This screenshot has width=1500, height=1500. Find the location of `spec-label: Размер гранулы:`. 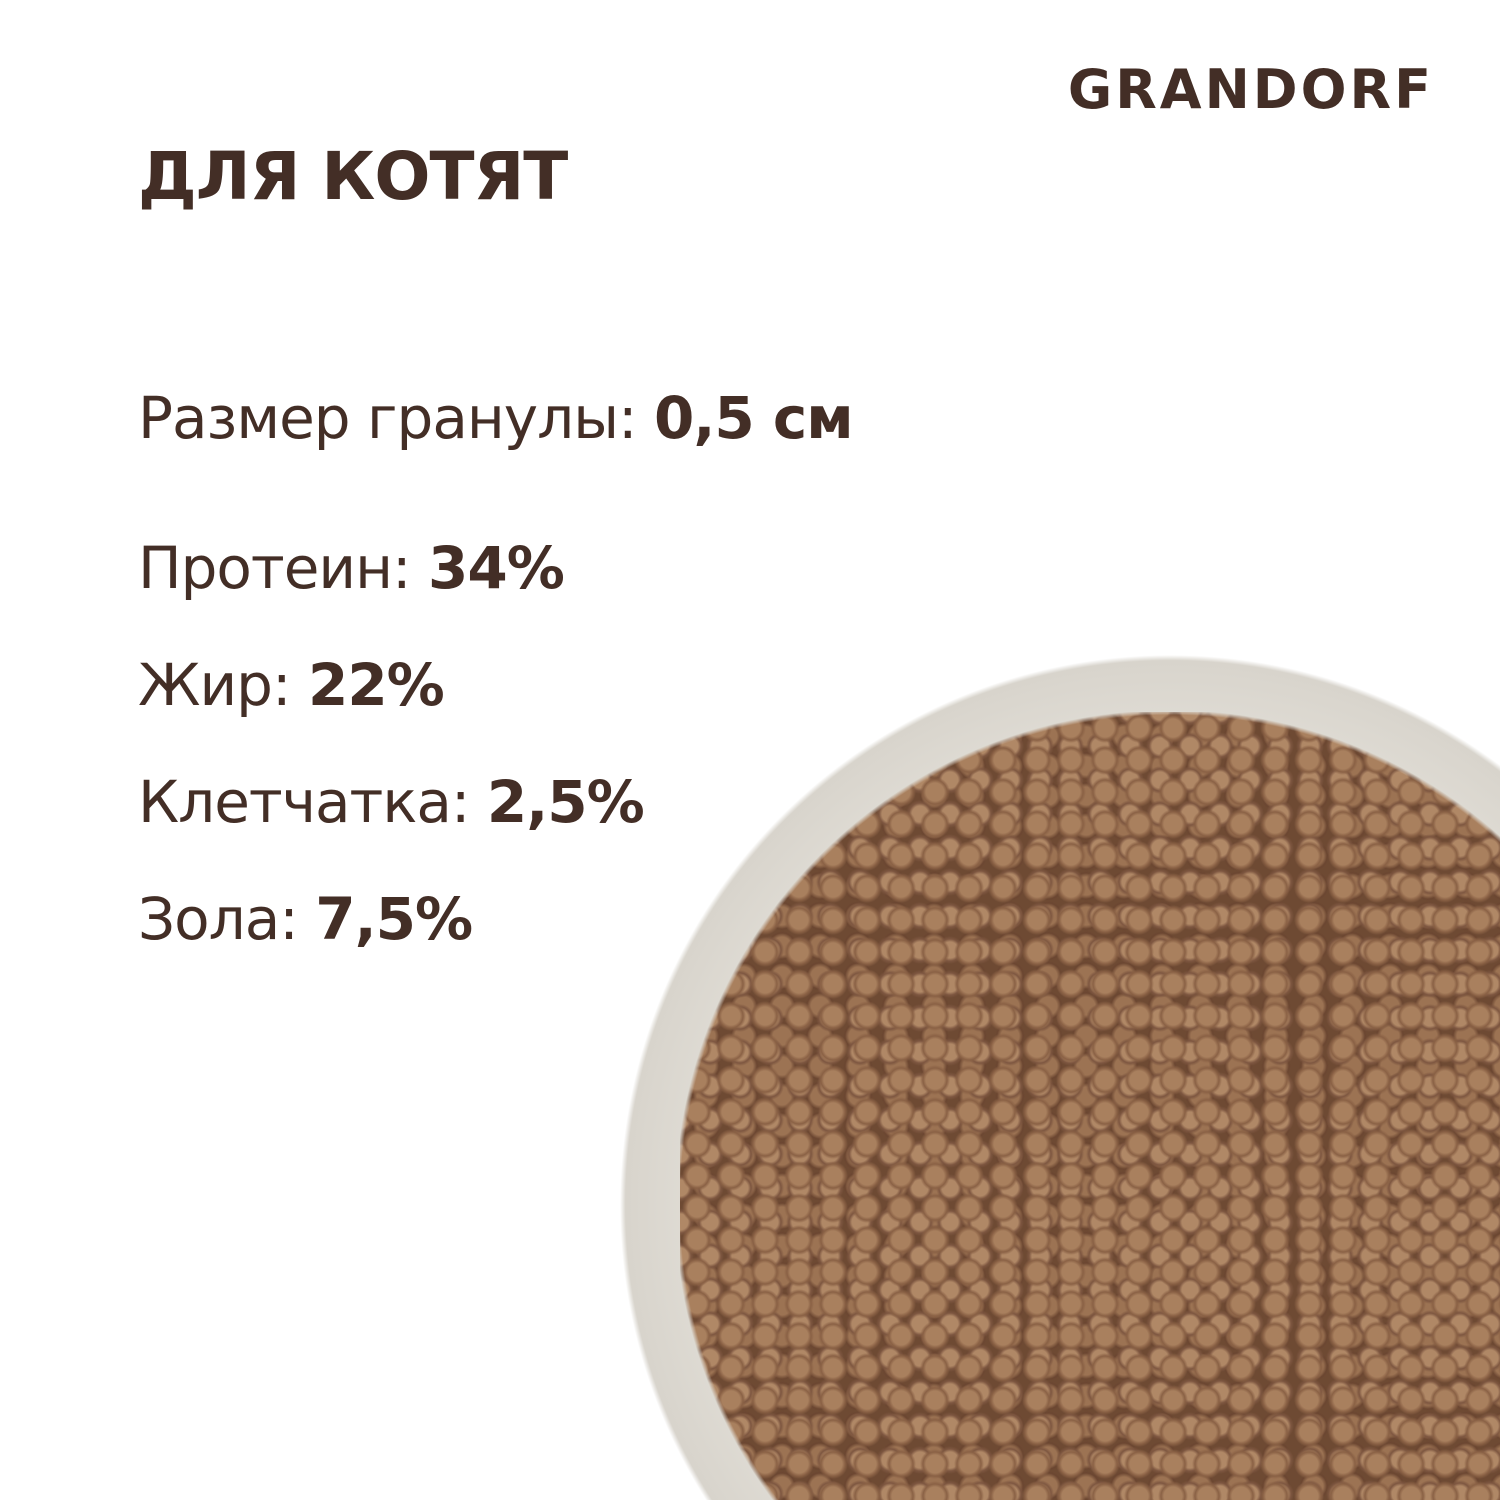

spec-label: Размер гранулы: is located at coordinates (388, 418).